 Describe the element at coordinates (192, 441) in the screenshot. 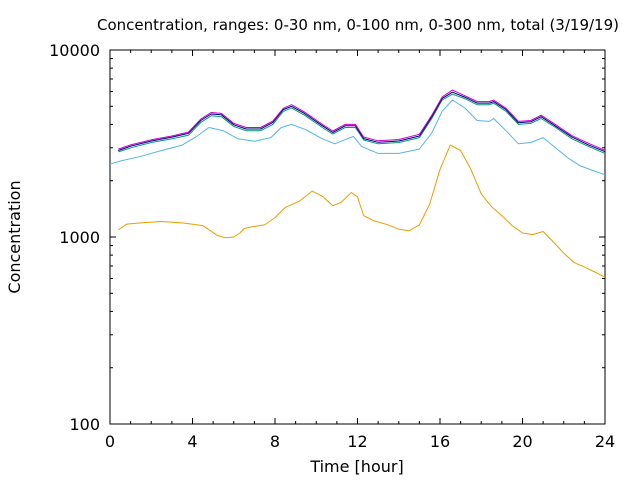

I see `x-tick-label: 4` at that location.